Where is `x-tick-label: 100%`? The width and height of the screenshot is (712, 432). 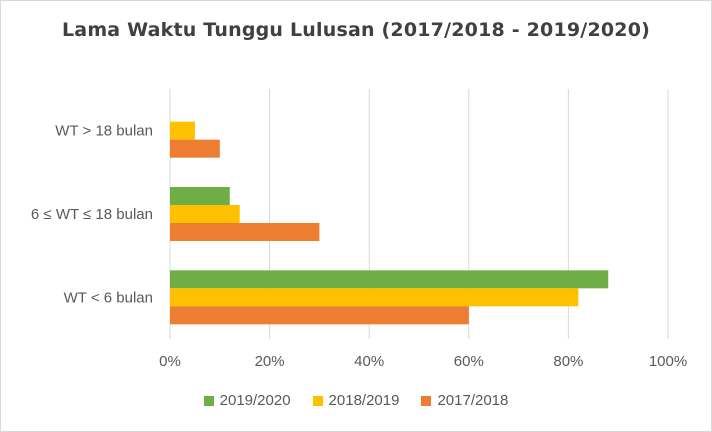 x-tick-label: 100% is located at coordinates (668, 361).